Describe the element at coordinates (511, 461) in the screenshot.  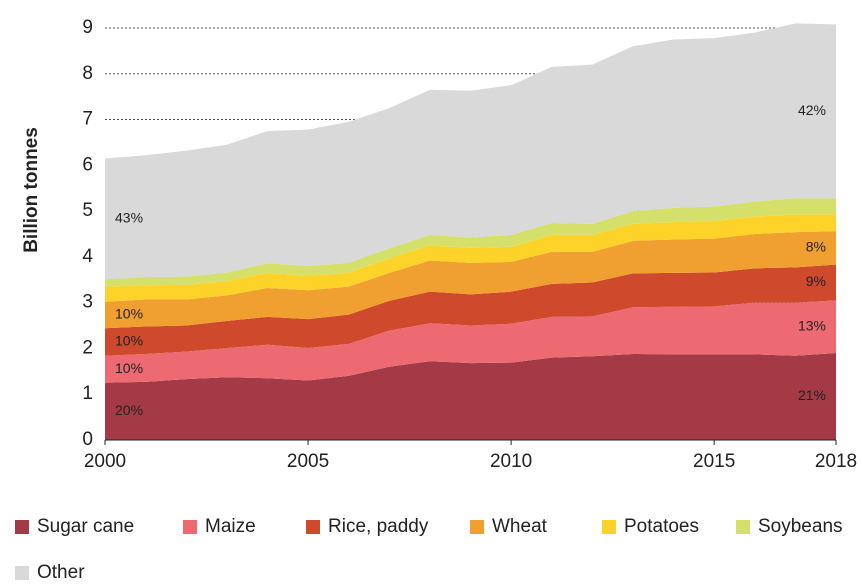
I see `x-tick-label: 2010` at that location.